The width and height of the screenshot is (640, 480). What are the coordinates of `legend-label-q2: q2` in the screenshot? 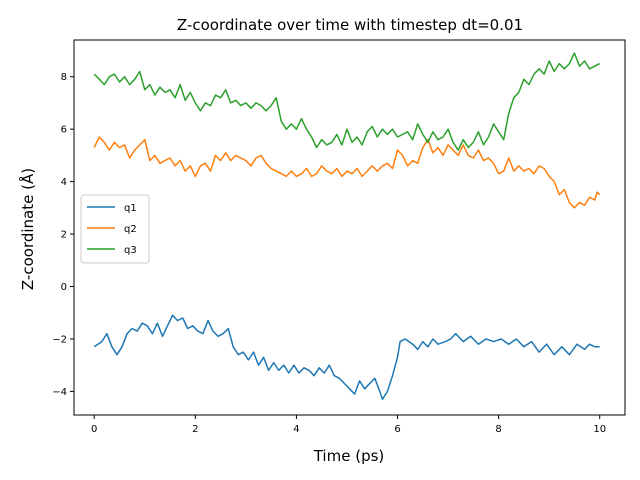 It's located at (130, 229).